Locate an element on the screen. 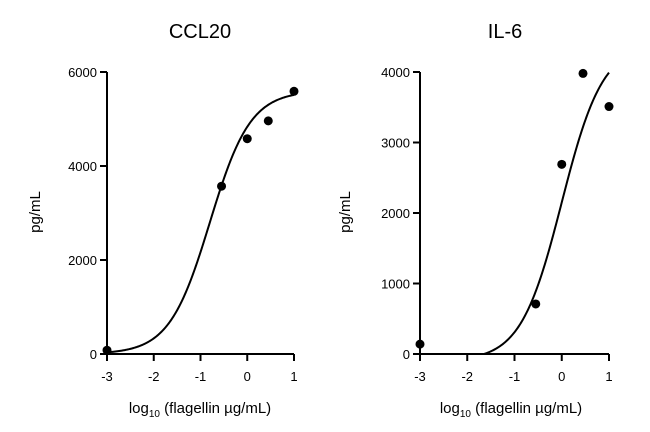  ccl20-y-tick-label: 2000 is located at coordinates (82, 260).